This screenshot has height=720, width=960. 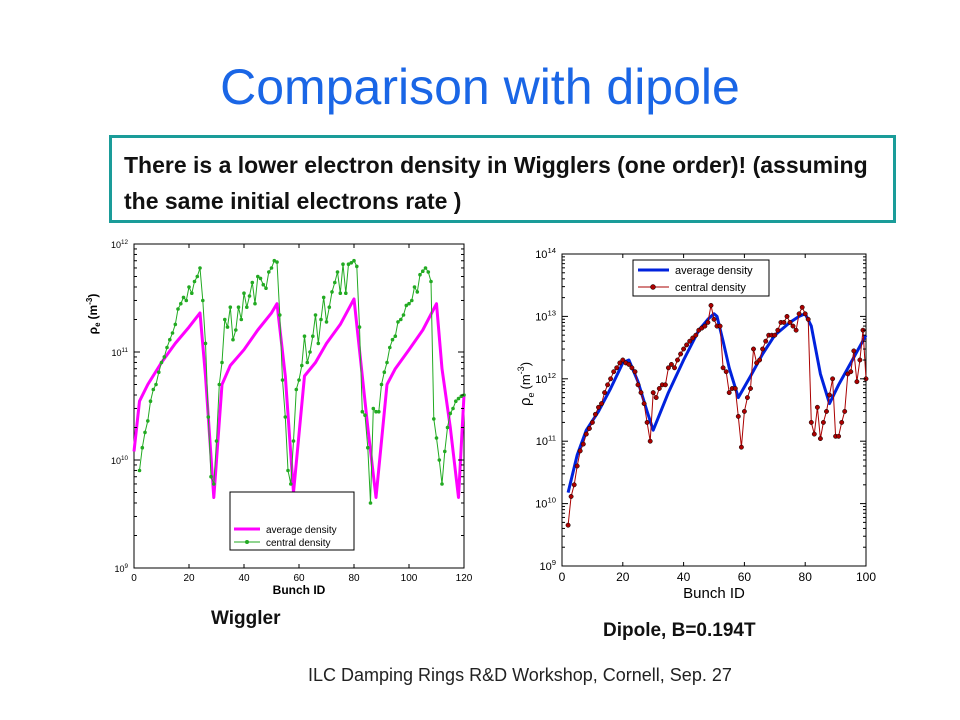 I want to click on caption-wiggler: Wiggler, so click(x=246, y=618).